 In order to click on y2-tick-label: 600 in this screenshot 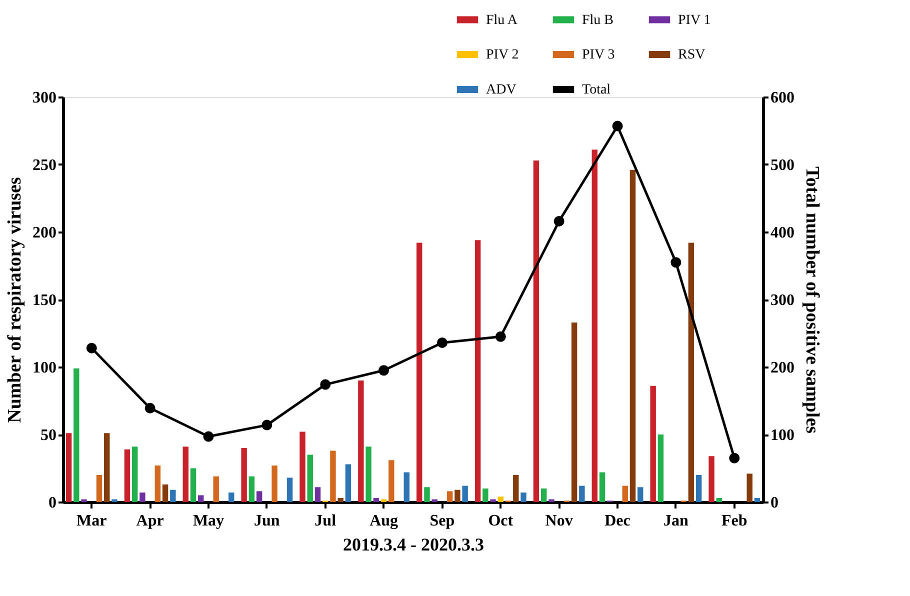, I will do `click(782, 98)`.